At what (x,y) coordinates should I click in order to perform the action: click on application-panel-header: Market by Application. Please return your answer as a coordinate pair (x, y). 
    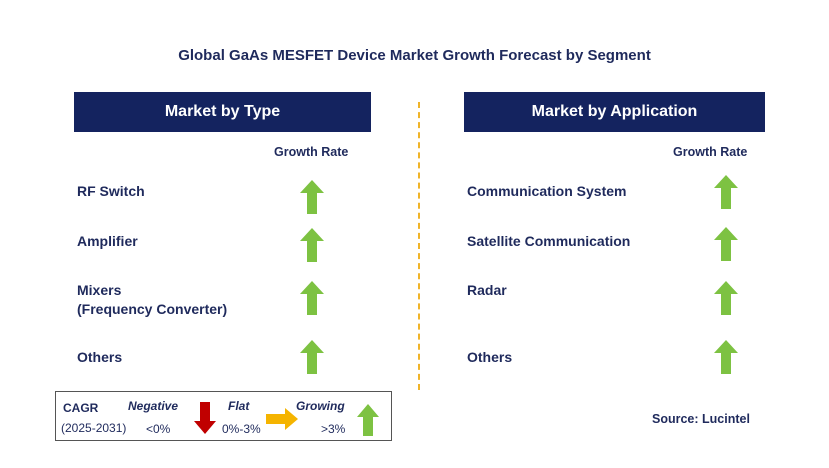
    Looking at the image, I should click on (614, 112).